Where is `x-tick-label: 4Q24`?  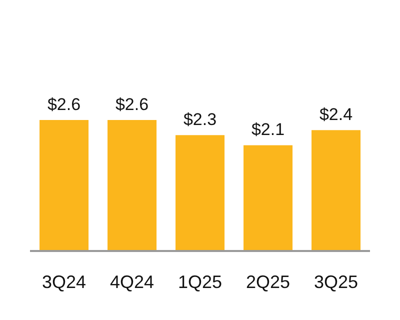
x-tick-label: 4Q24 is located at coordinates (132, 282).